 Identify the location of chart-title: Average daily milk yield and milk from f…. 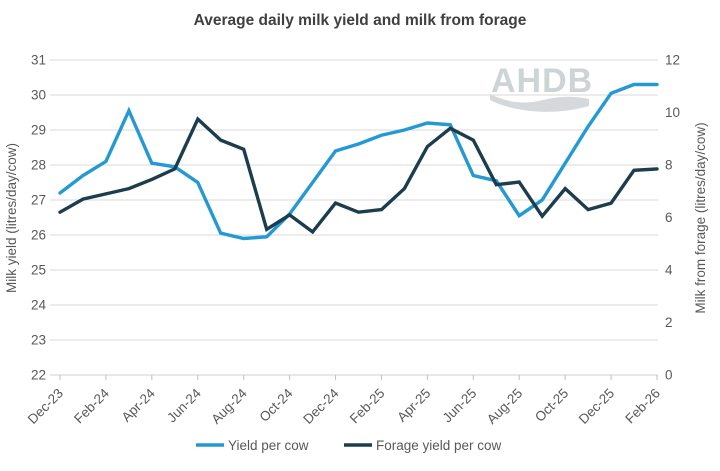
(360, 20).